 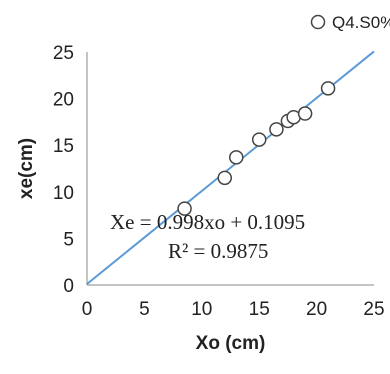 I want to click on x-tick-label: 5, so click(x=144, y=309).